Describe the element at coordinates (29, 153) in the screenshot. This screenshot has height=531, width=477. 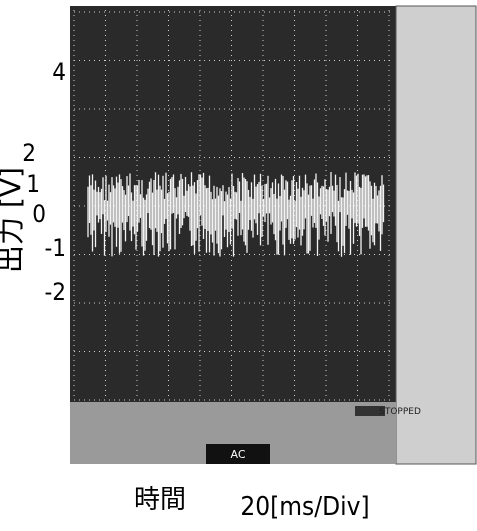
I see `y-tick-label: 2` at that location.